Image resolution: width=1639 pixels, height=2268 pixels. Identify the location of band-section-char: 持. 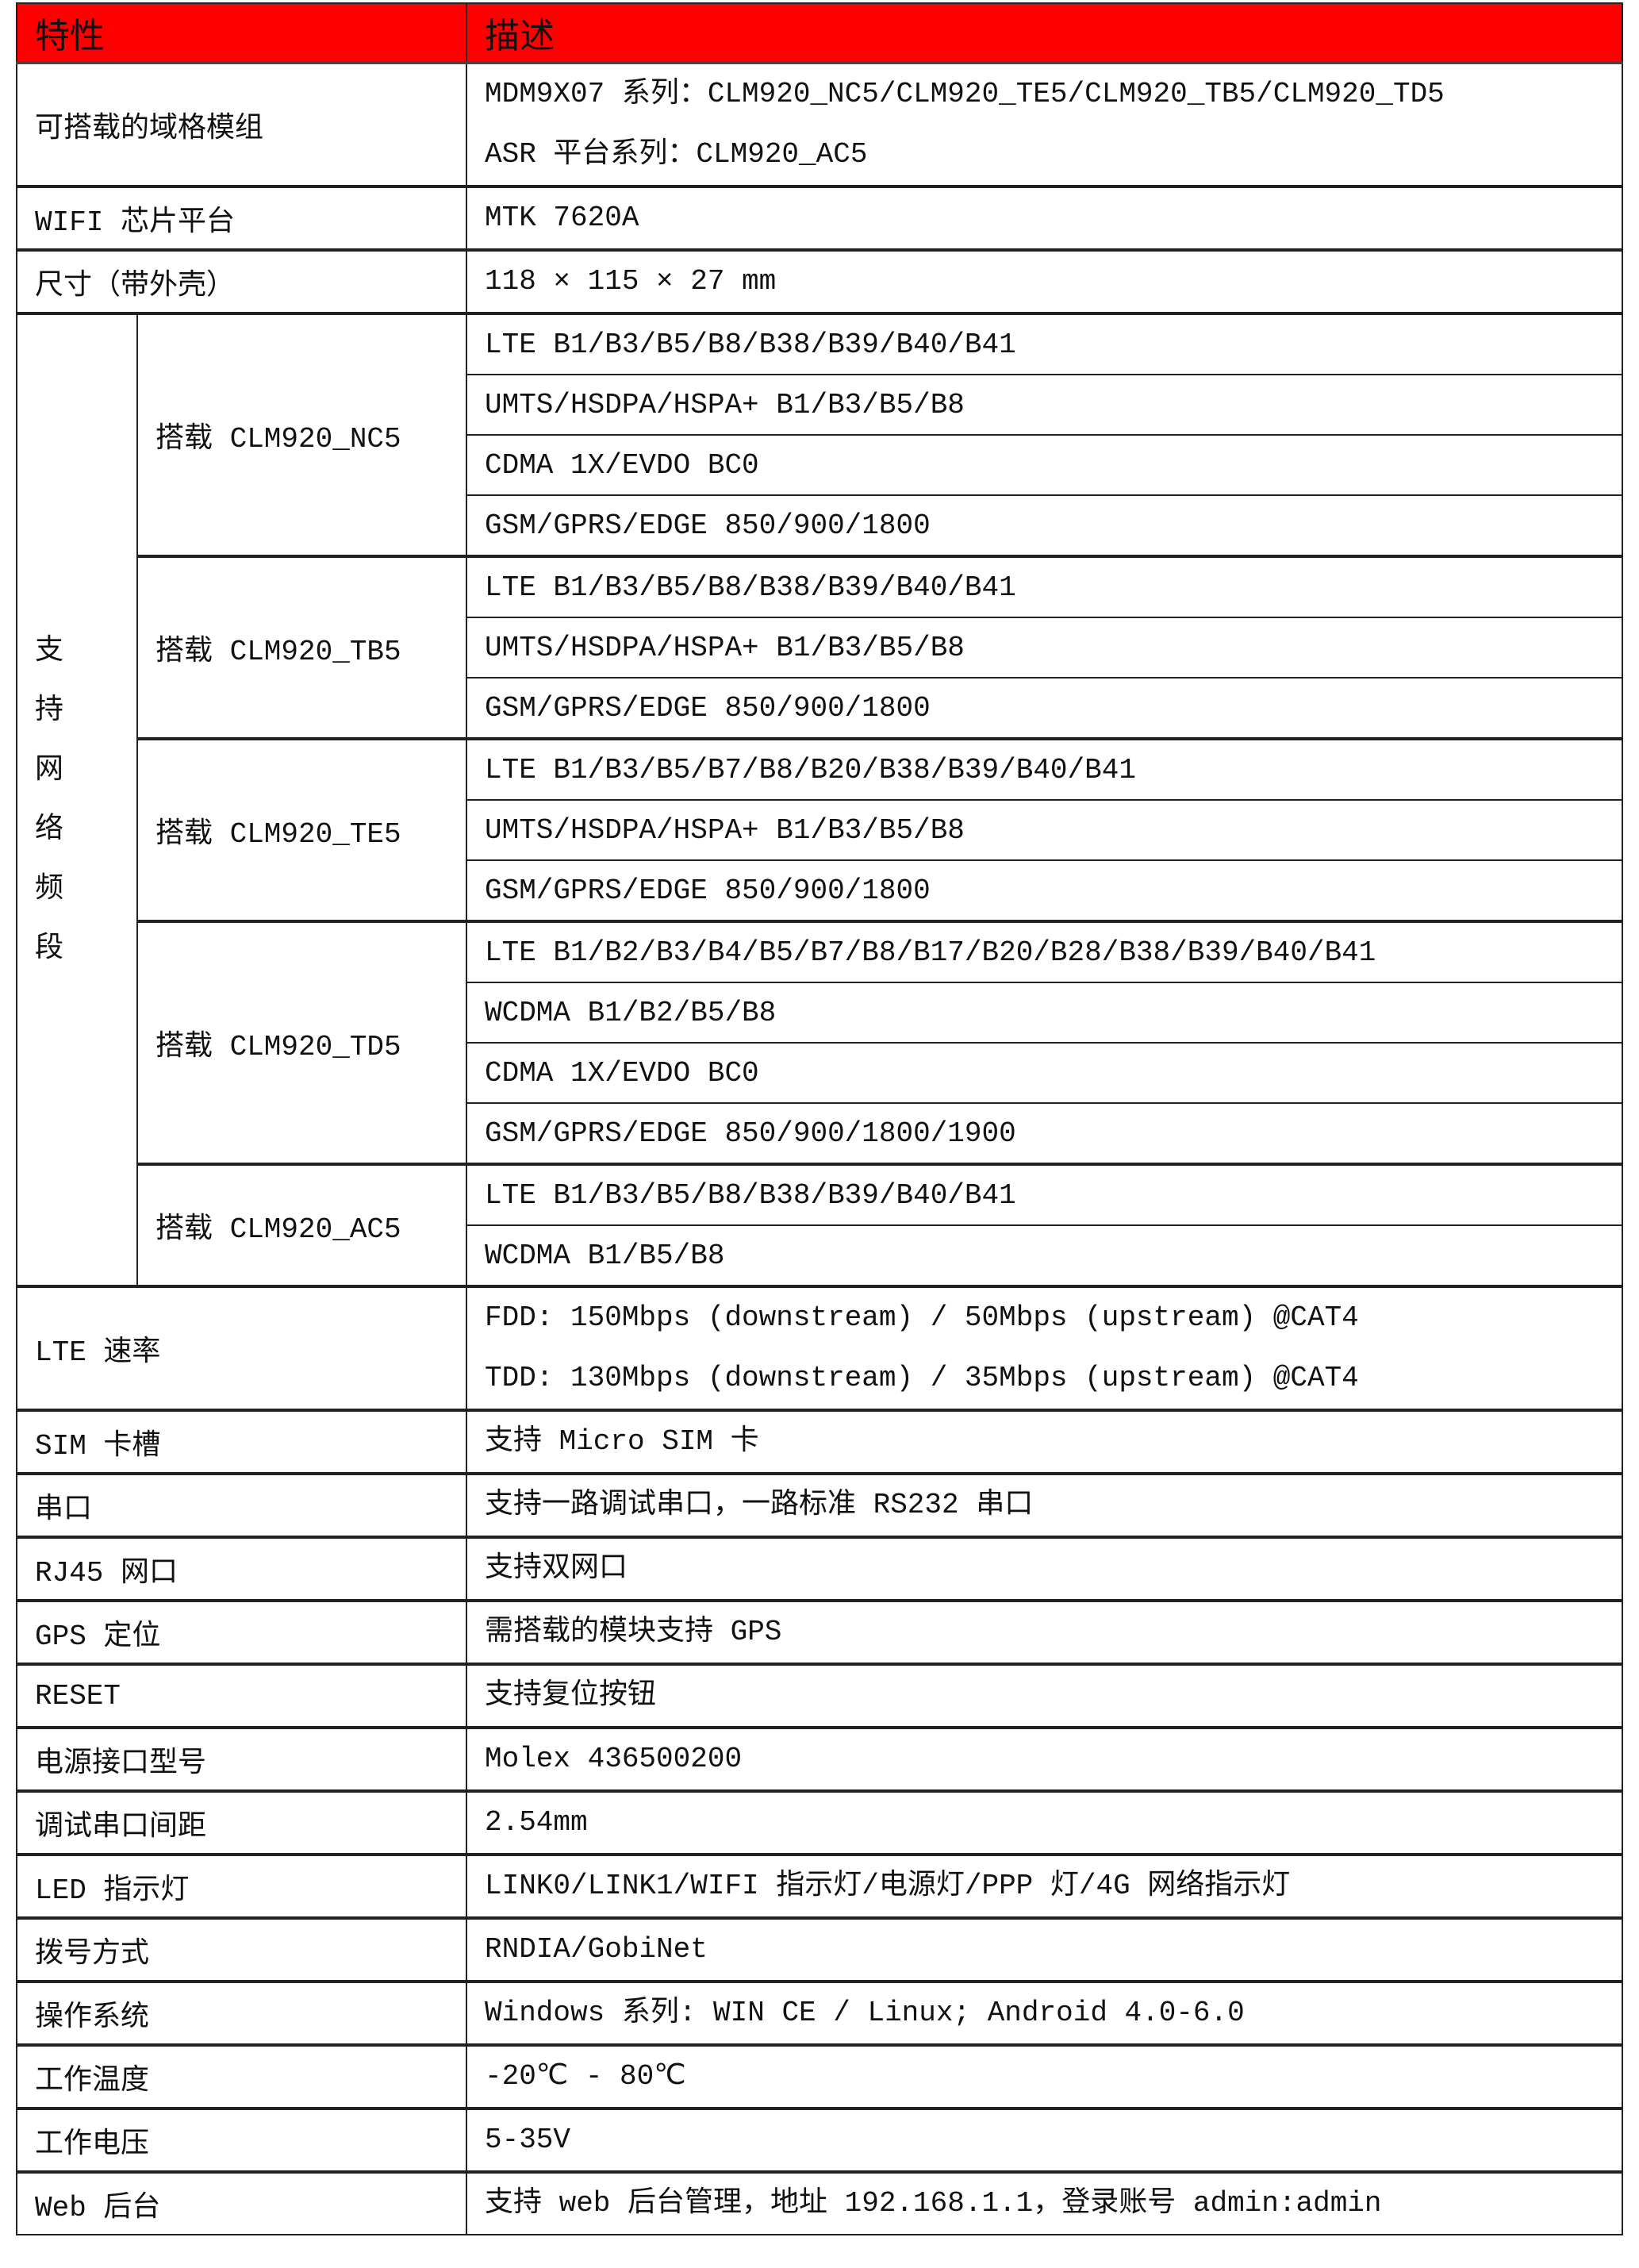
(49, 710).